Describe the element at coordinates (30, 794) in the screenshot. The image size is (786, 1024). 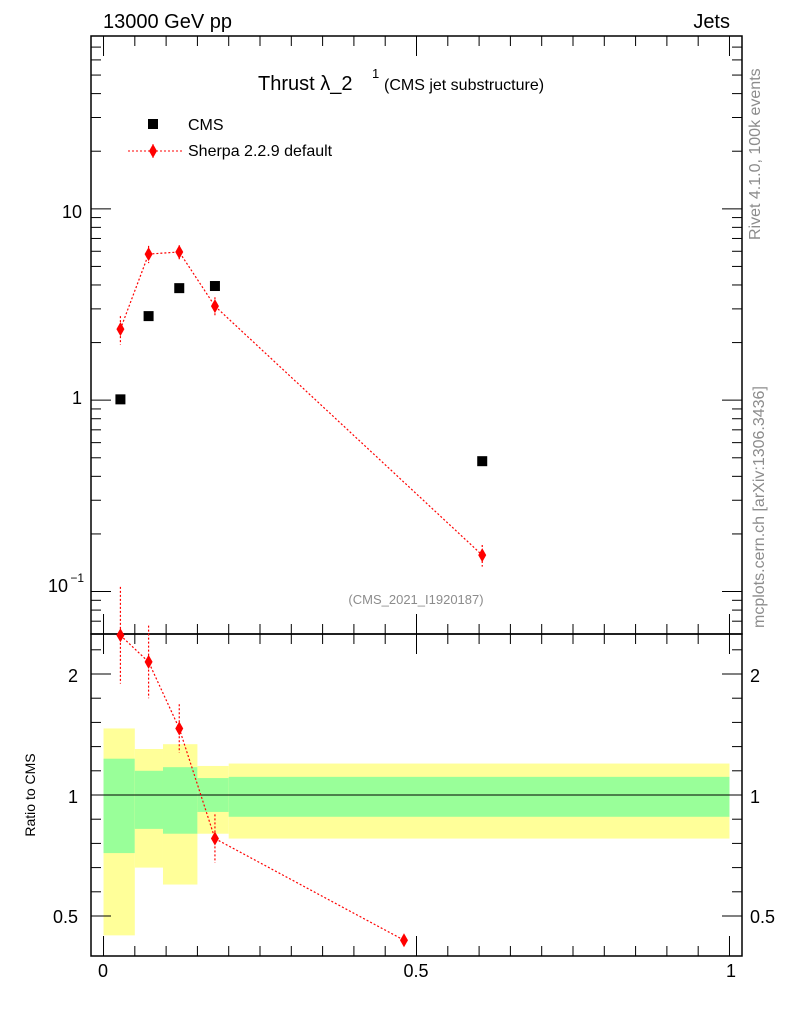
I see `ratio-ylabel: Ratio to CMS` at that location.